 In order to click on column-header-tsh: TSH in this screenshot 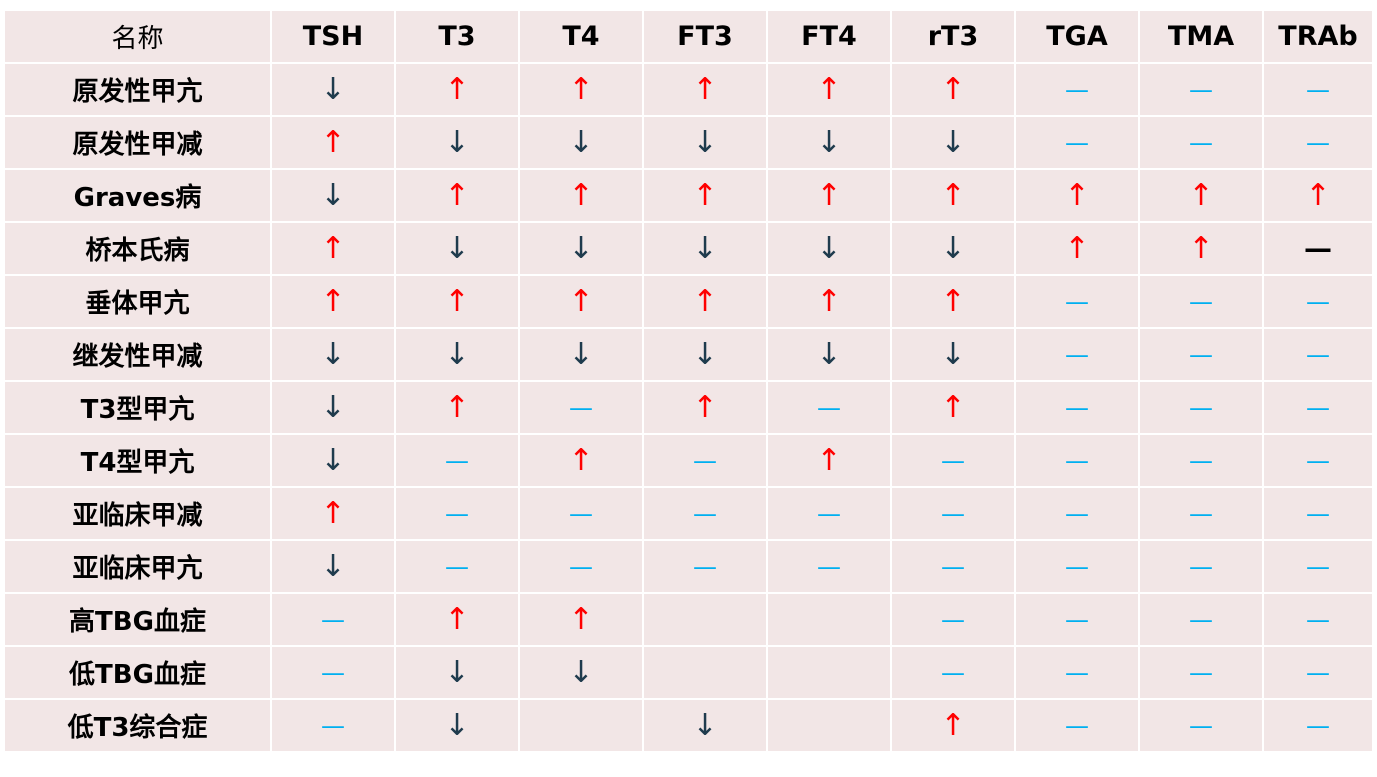, I will do `click(333, 36)`.